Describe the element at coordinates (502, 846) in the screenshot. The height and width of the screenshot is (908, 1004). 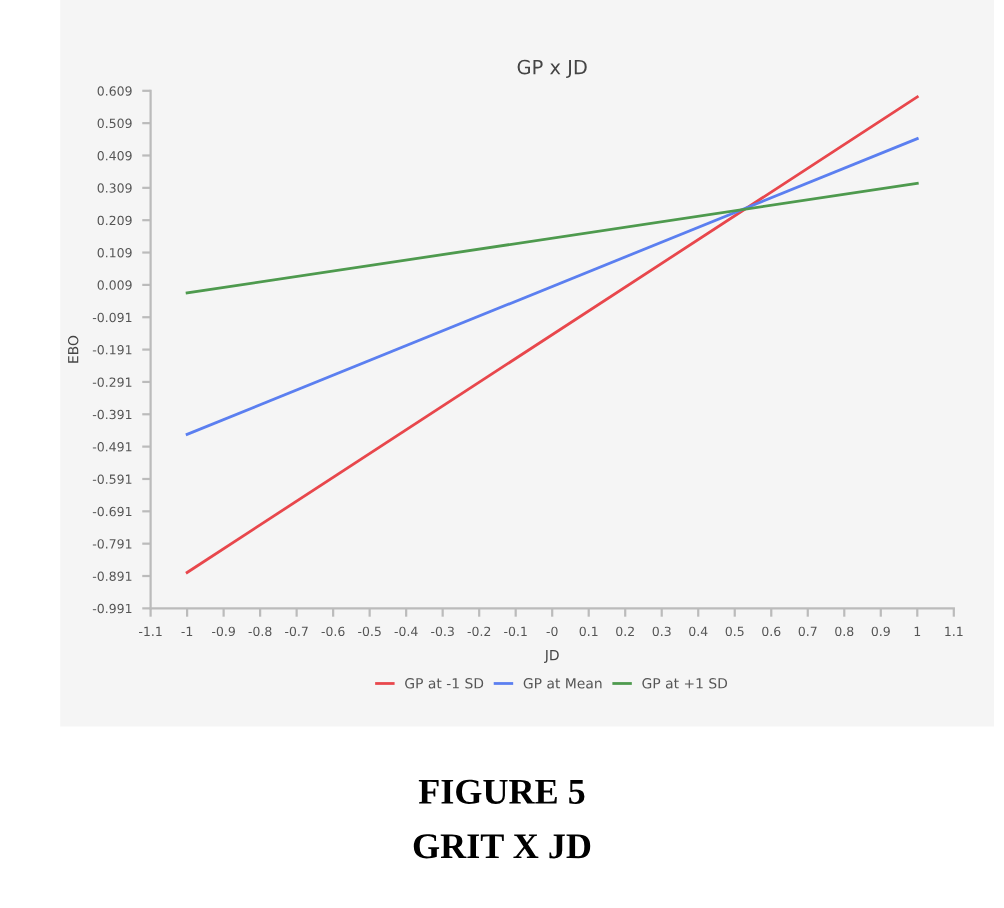
I see `text: GRIT X JD` at that location.